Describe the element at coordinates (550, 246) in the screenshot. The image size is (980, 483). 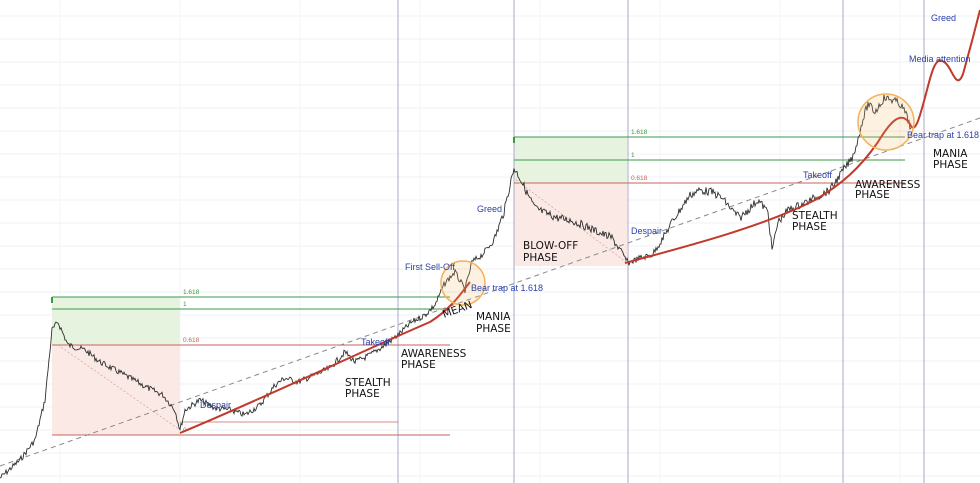
I see `annotation-label: BLOW-OFF` at that location.